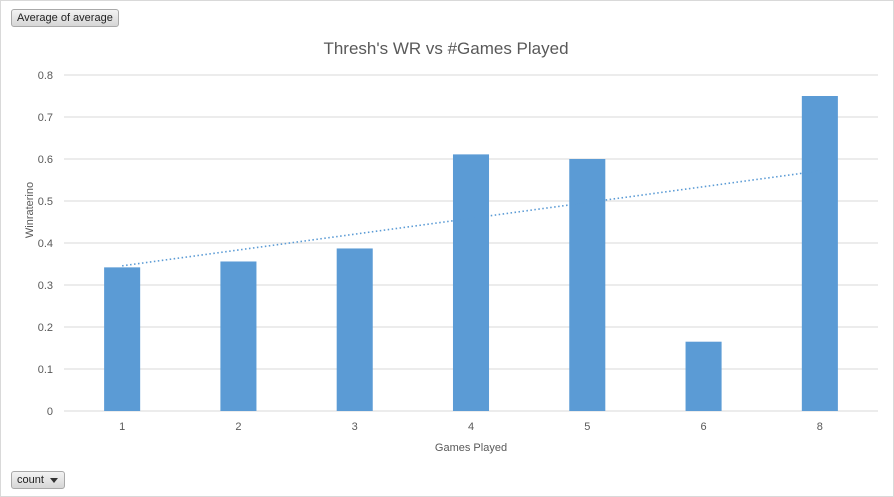 This screenshot has height=497, width=894. Describe the element at coordinates (45, 328) in the screenshot. I see `y-tick-label: 0.2` at that location.